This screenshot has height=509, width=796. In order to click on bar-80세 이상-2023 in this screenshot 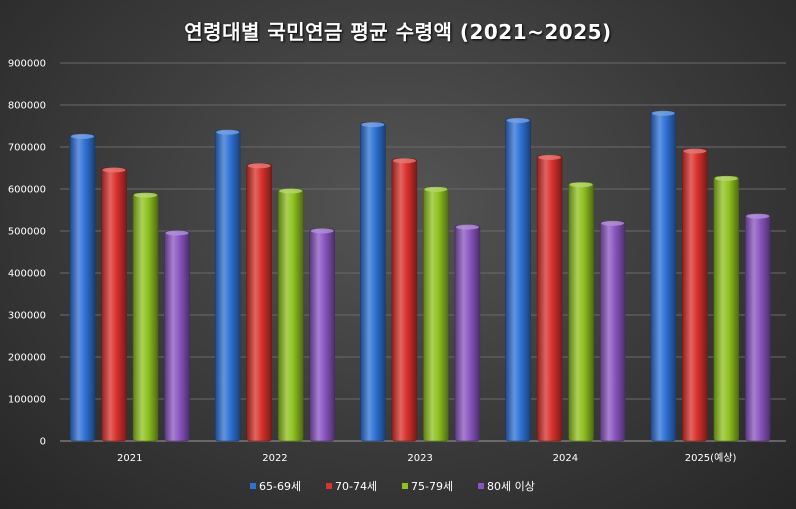, I will do `click(467, 333)`.